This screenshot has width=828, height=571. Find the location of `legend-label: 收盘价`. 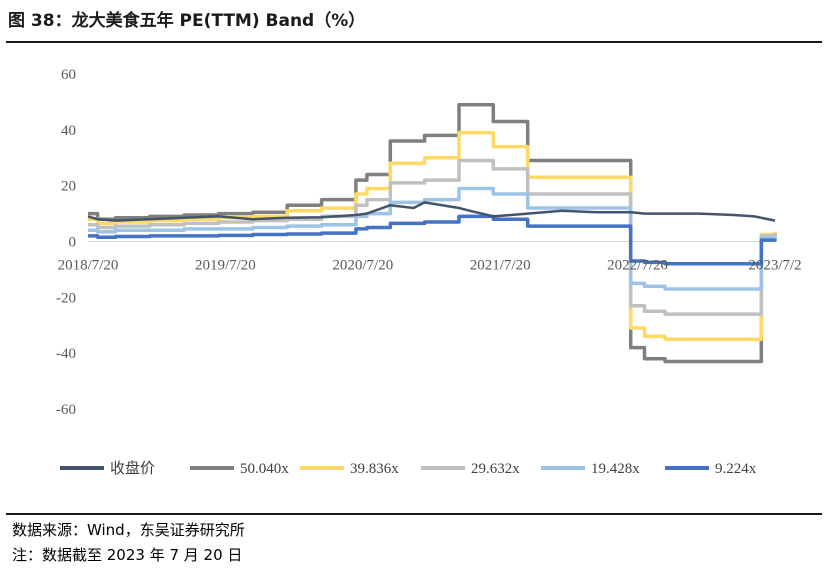

legend-label: 收盘价 is located at coordinates (132, 468).